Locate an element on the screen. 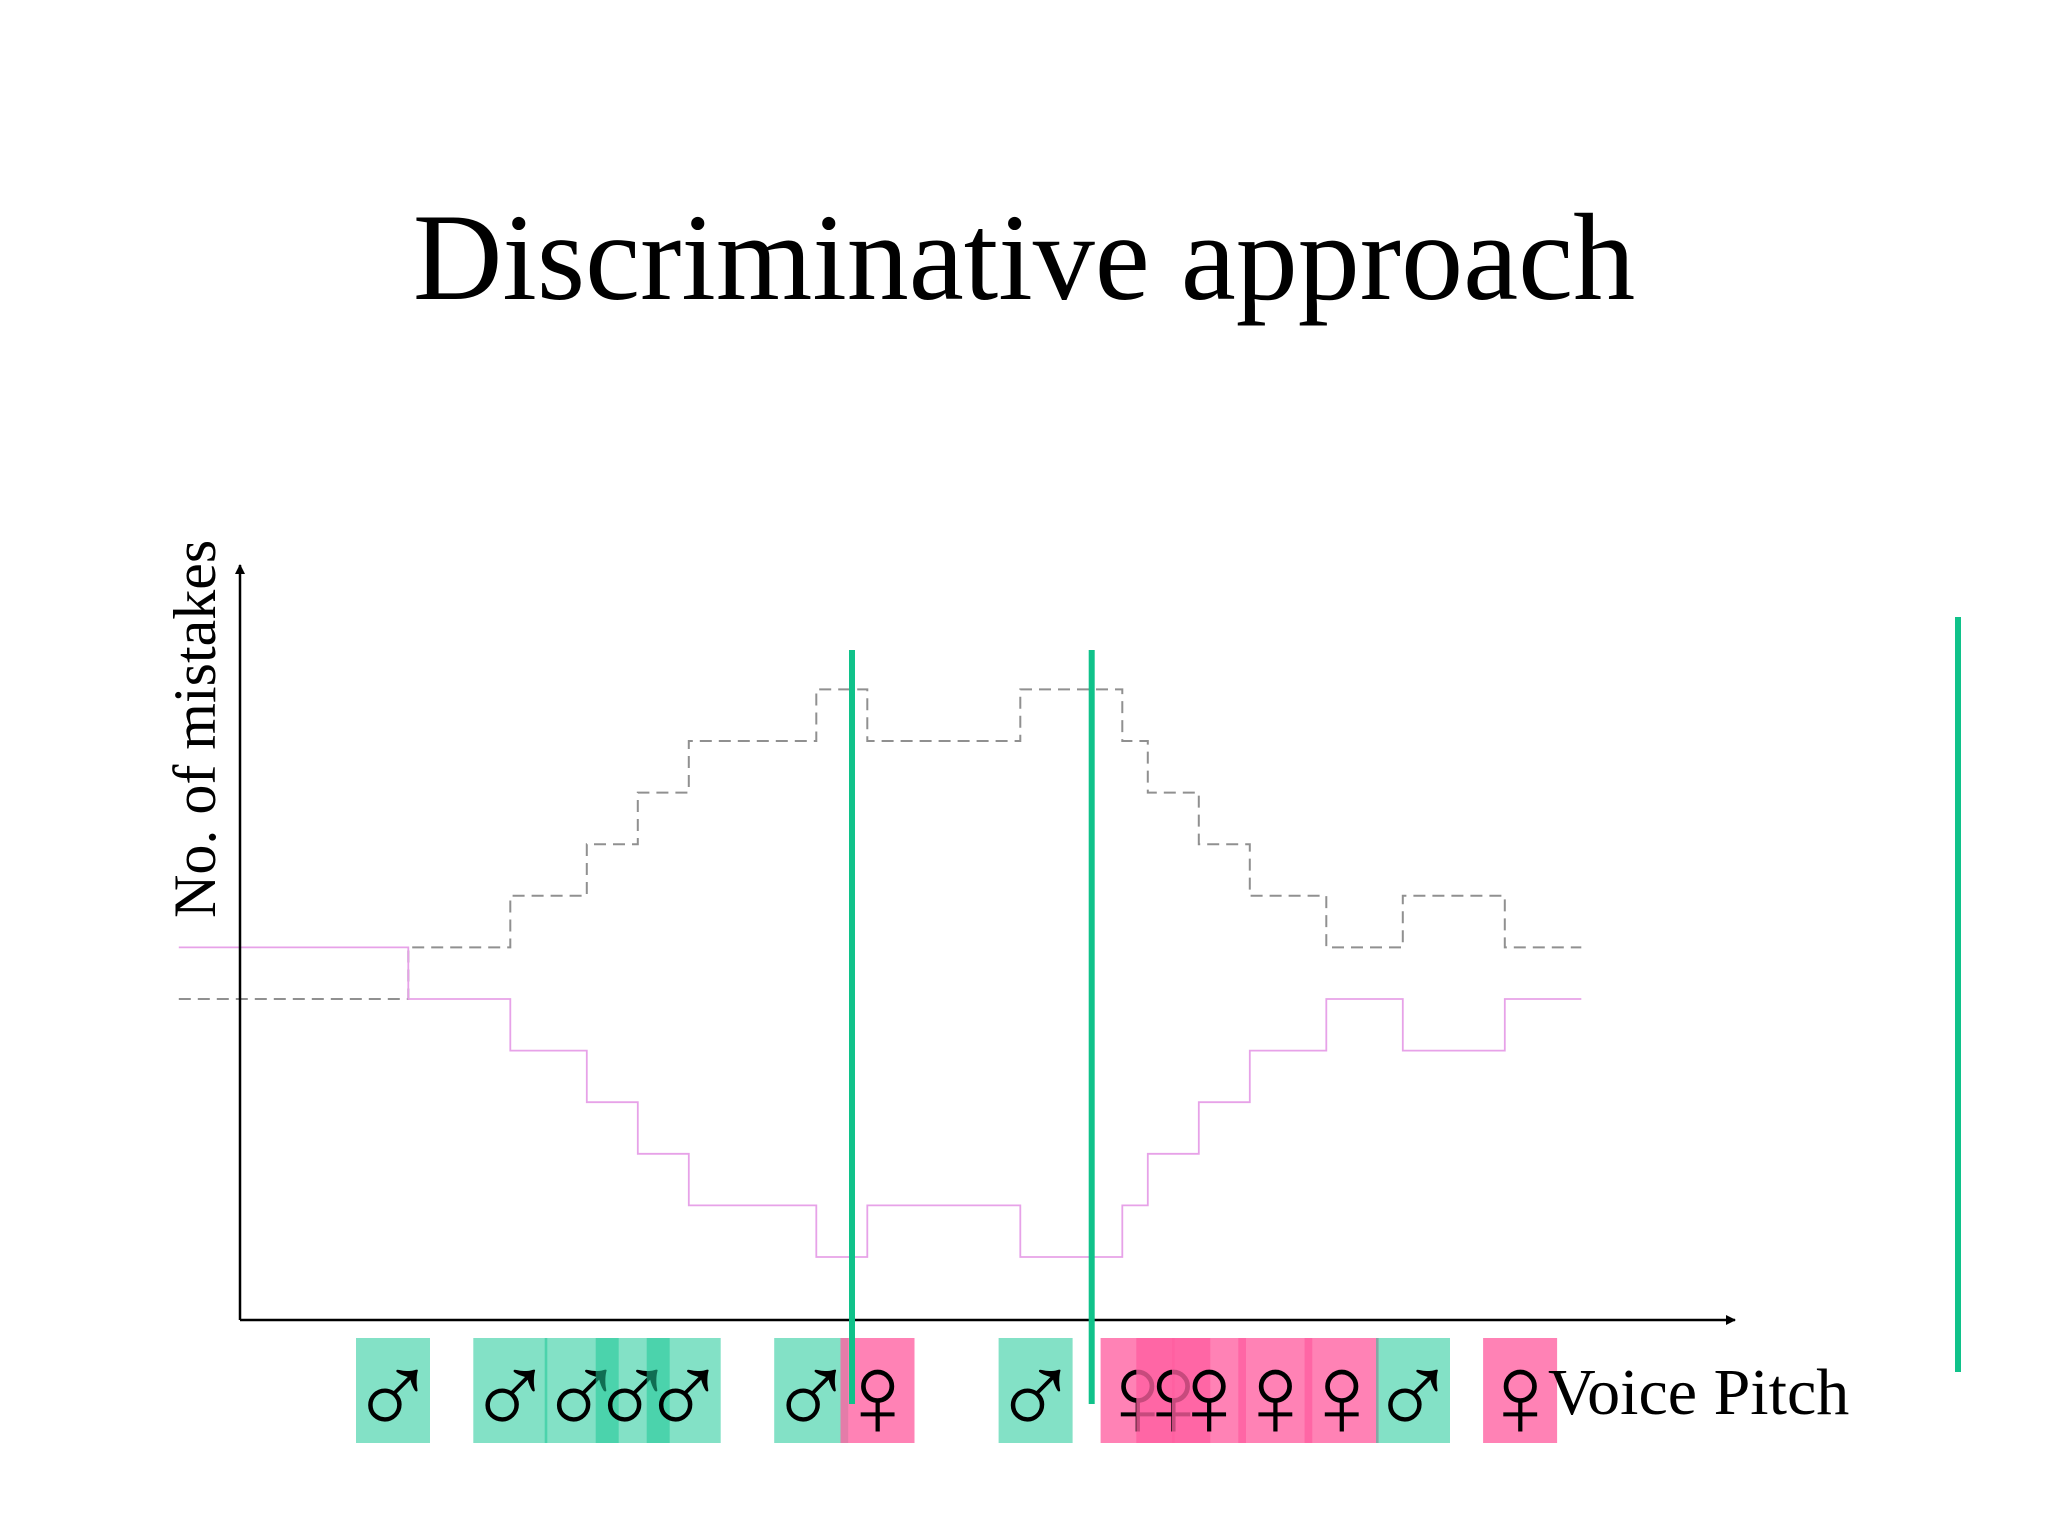 This screenshot has height=1536, width=2048. series-line-dashed is located at coordinates (880, 844).